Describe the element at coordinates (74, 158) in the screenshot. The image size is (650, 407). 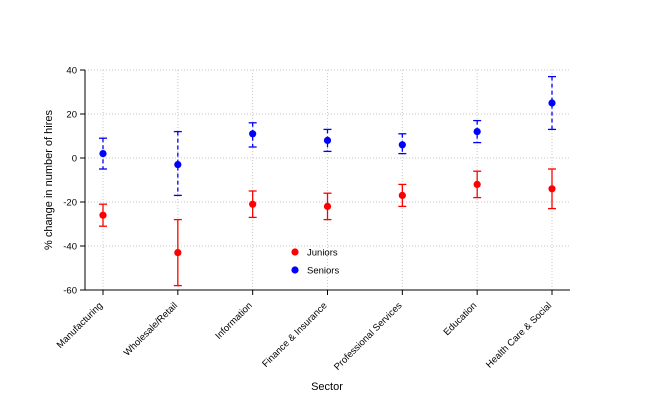
I see `y-tick-label: 0` at that location.